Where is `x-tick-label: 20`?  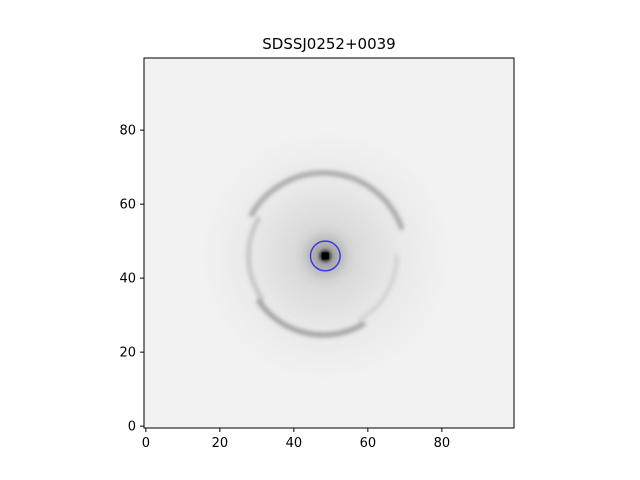
x-tick-label: 20 is located at coordinates (220, 443).